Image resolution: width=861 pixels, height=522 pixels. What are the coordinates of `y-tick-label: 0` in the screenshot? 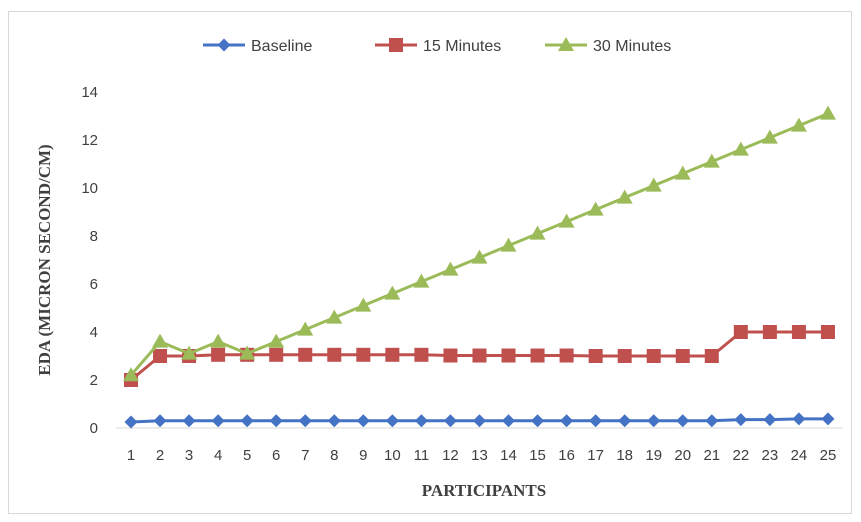 It's located at (94, 428).